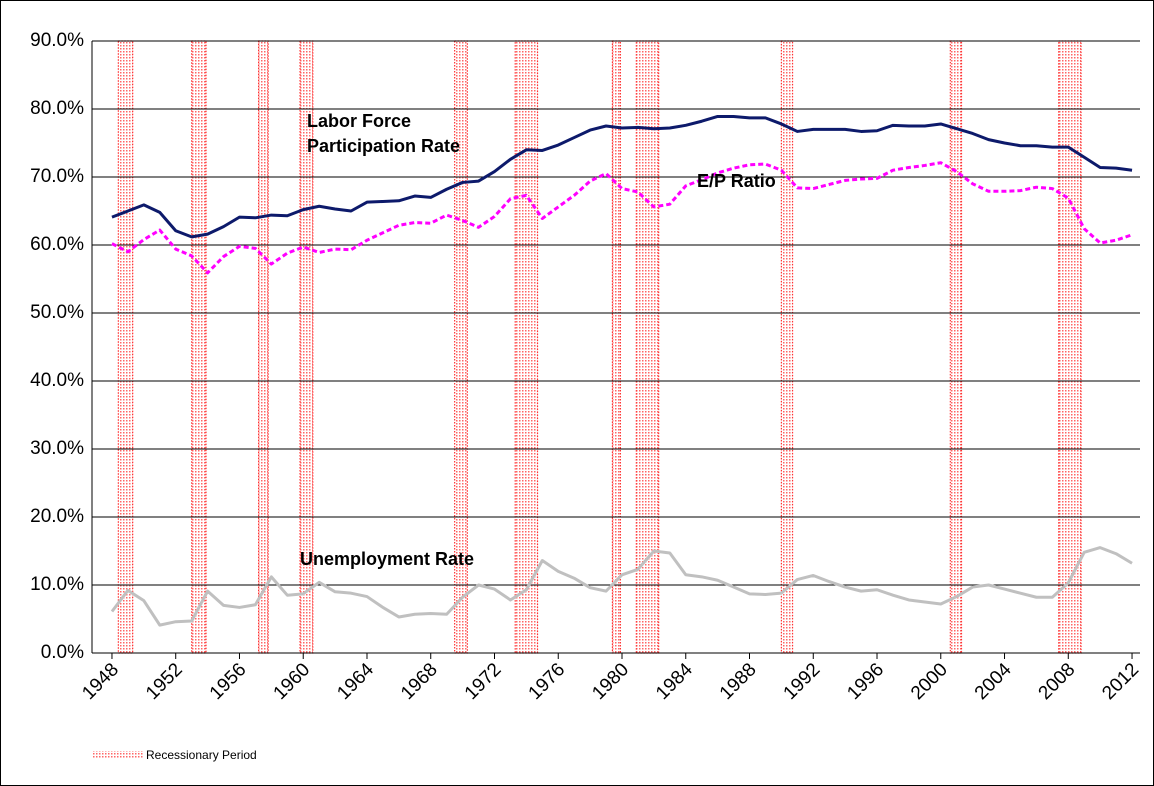  What do you see at coordinates (201, 755) in the screenshot?
I see `legend-label: Recessionary Period` at bounding box center [201, 755].